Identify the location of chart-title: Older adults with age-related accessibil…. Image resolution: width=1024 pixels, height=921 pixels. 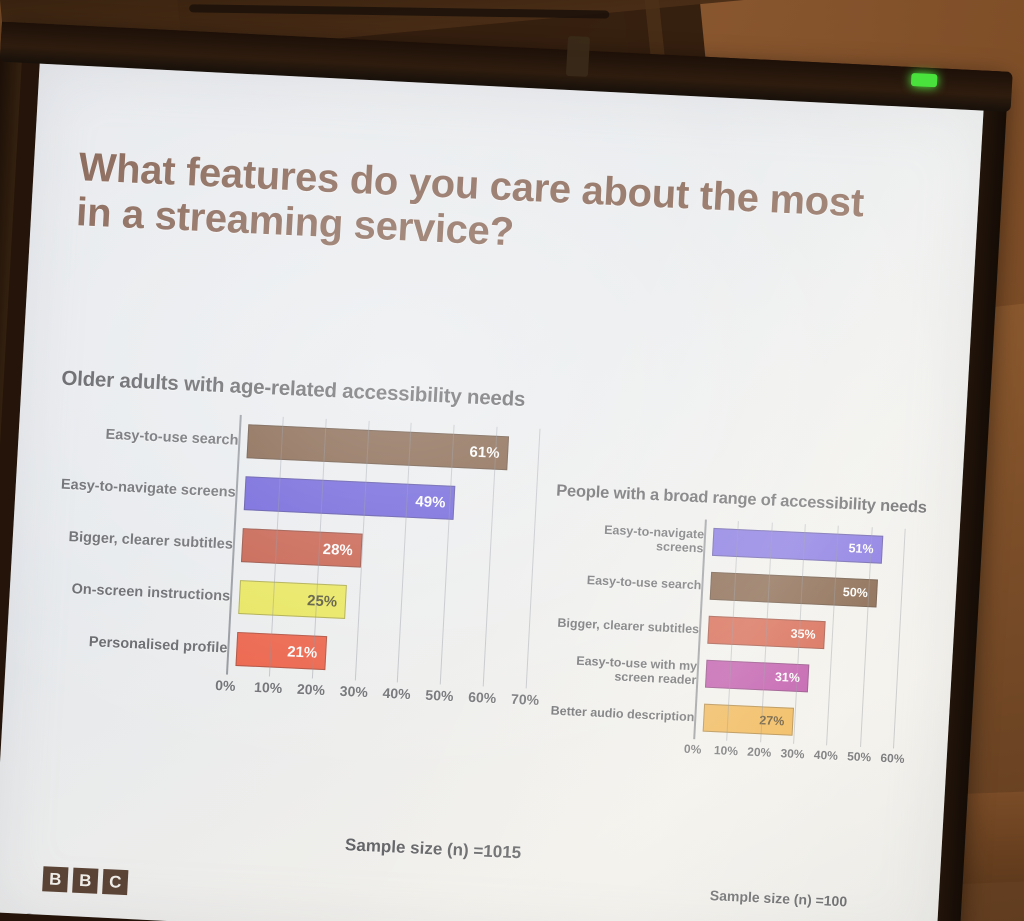
(293, 389).